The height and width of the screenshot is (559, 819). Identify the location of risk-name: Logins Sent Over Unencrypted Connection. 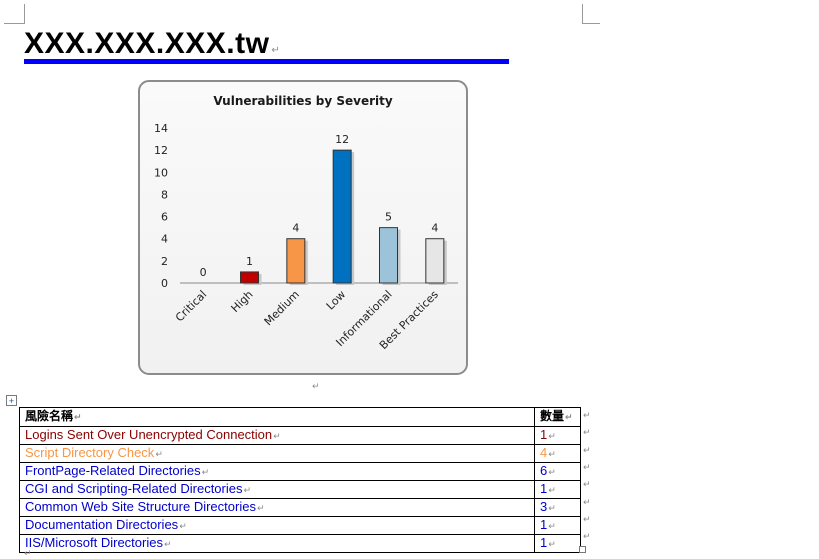
(149, 434).